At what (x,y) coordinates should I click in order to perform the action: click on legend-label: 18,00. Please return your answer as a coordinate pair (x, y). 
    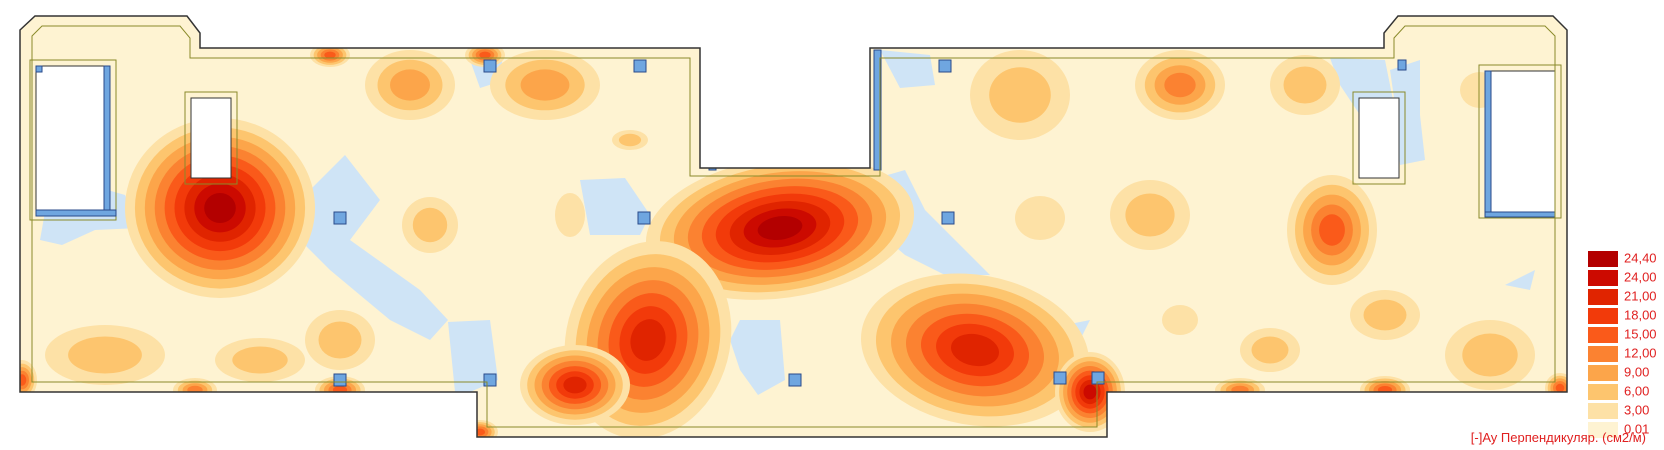
    Looking at the image, I should click on (1640, 314).